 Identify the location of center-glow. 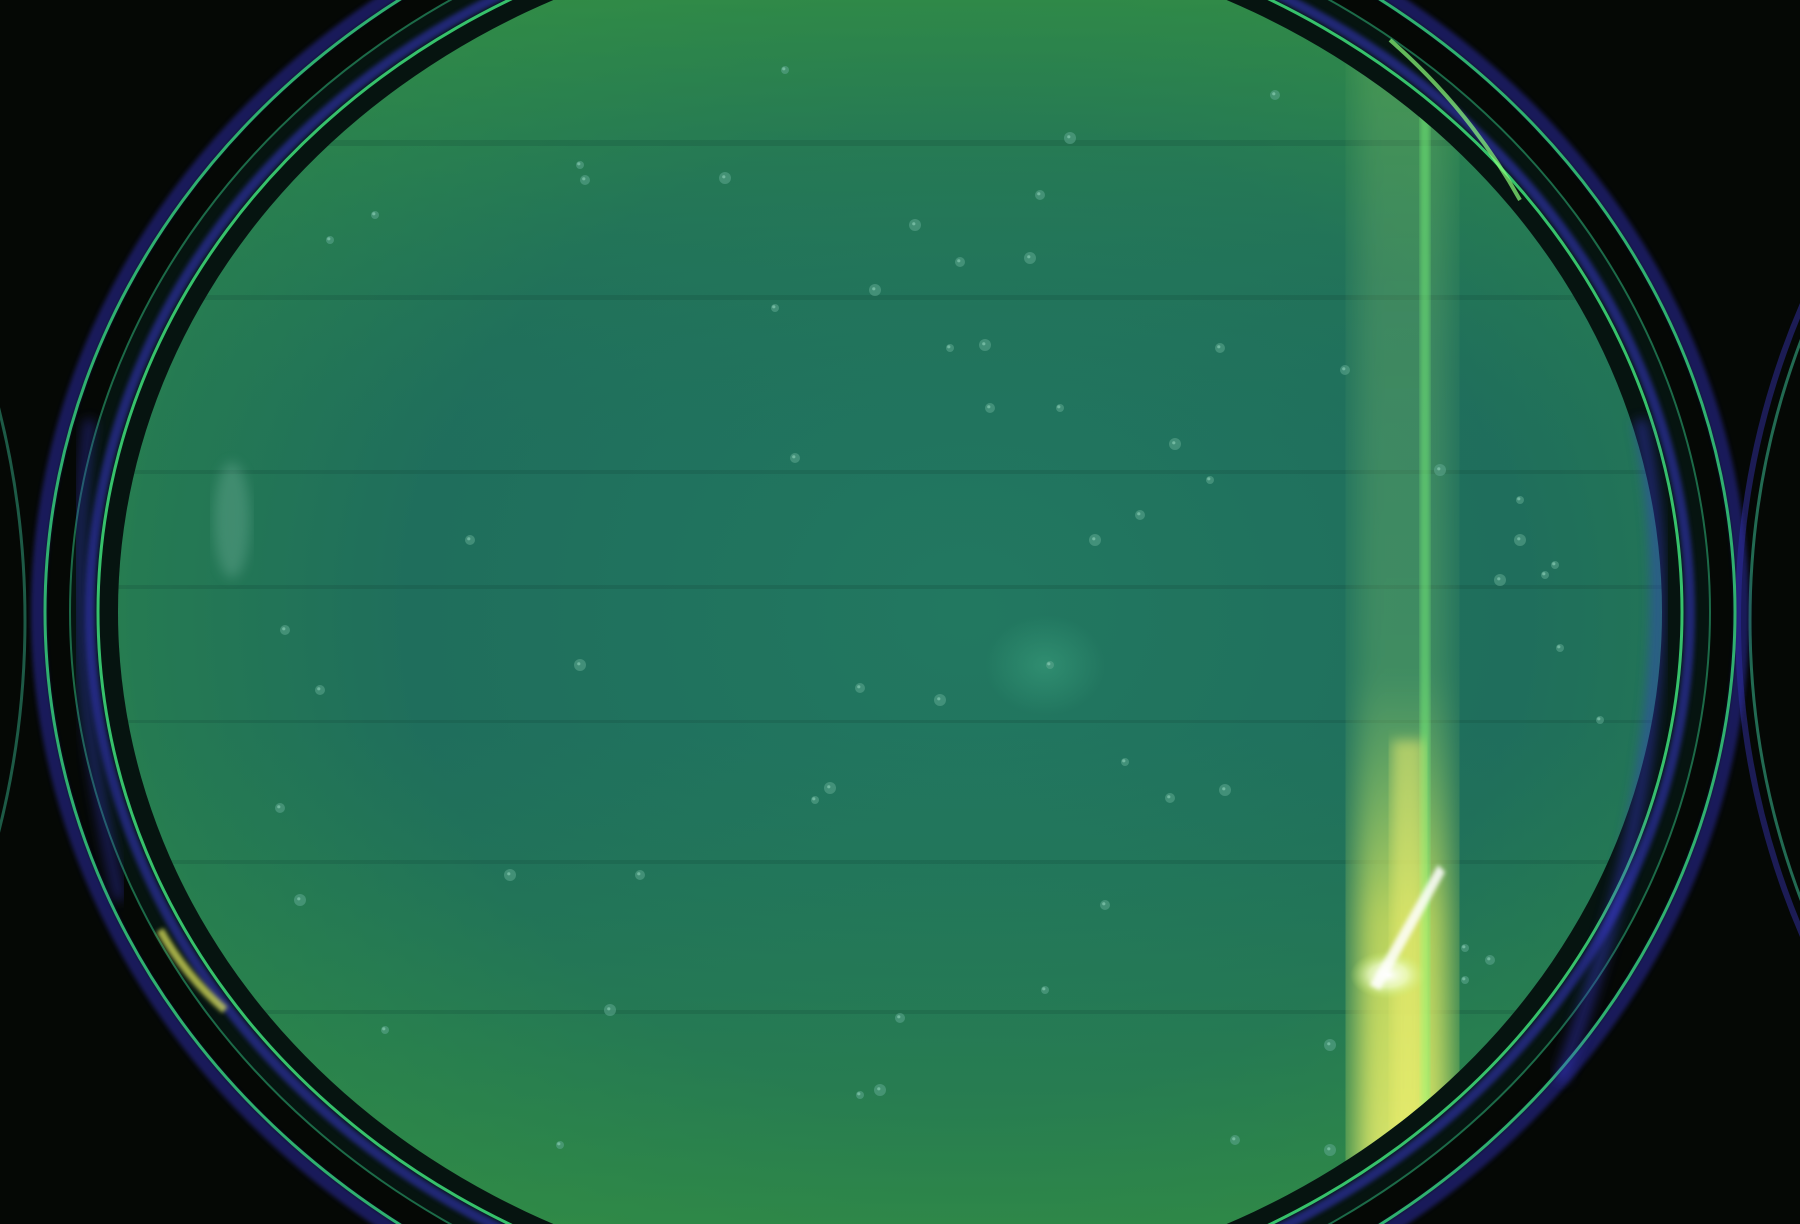
(1045, 665).